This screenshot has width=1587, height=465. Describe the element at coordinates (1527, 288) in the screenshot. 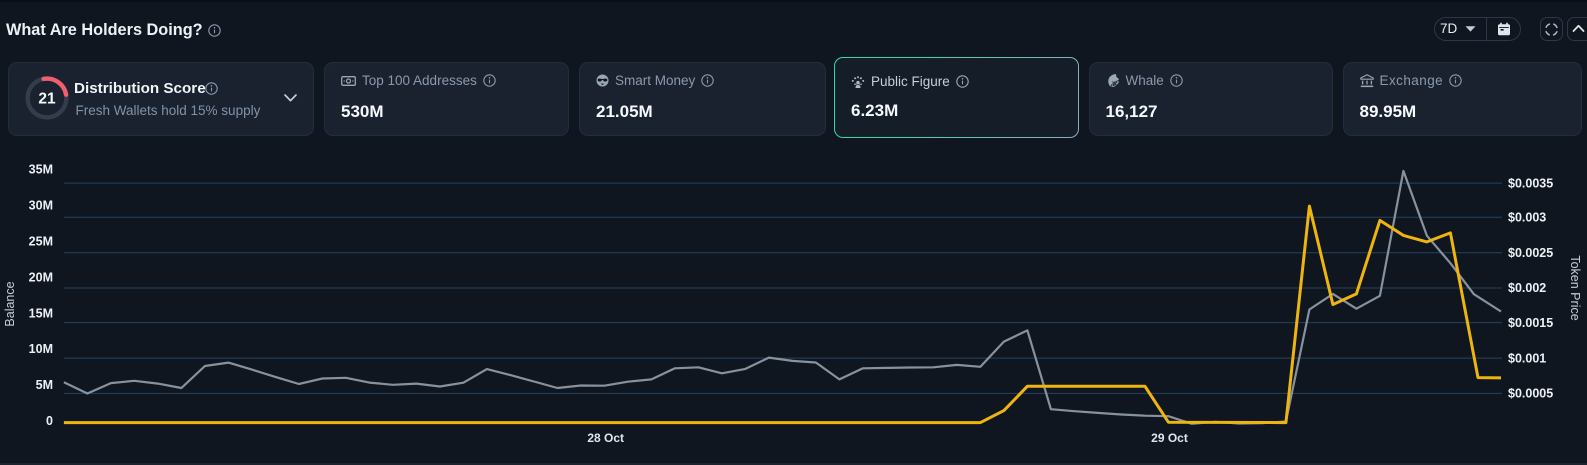

I see `svg-text: $0.002` at that location.